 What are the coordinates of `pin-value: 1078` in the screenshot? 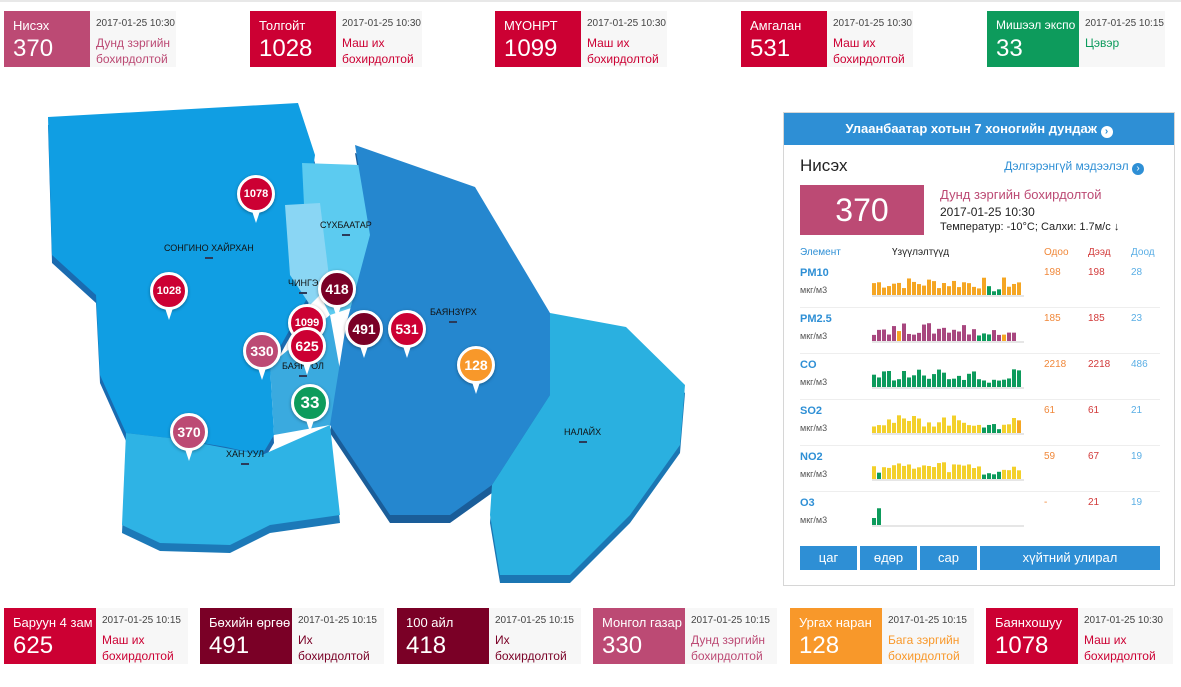 It's located at (256, 194).